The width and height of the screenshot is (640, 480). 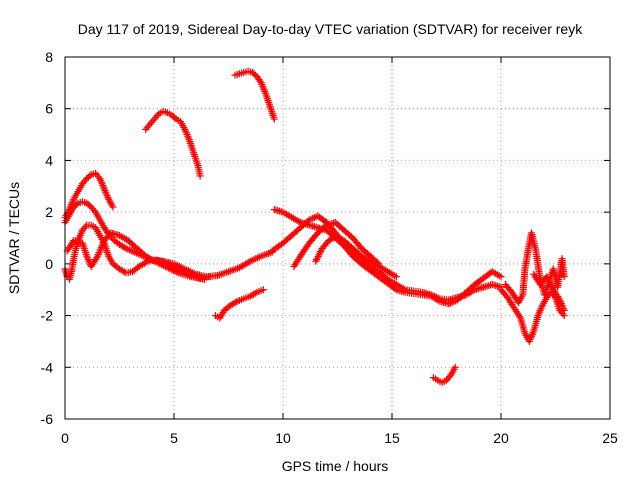 What do you see at coordinates (174, 438) in the screenshot?
I see `x-tick-label: 5` at bounding box center [174, 438].